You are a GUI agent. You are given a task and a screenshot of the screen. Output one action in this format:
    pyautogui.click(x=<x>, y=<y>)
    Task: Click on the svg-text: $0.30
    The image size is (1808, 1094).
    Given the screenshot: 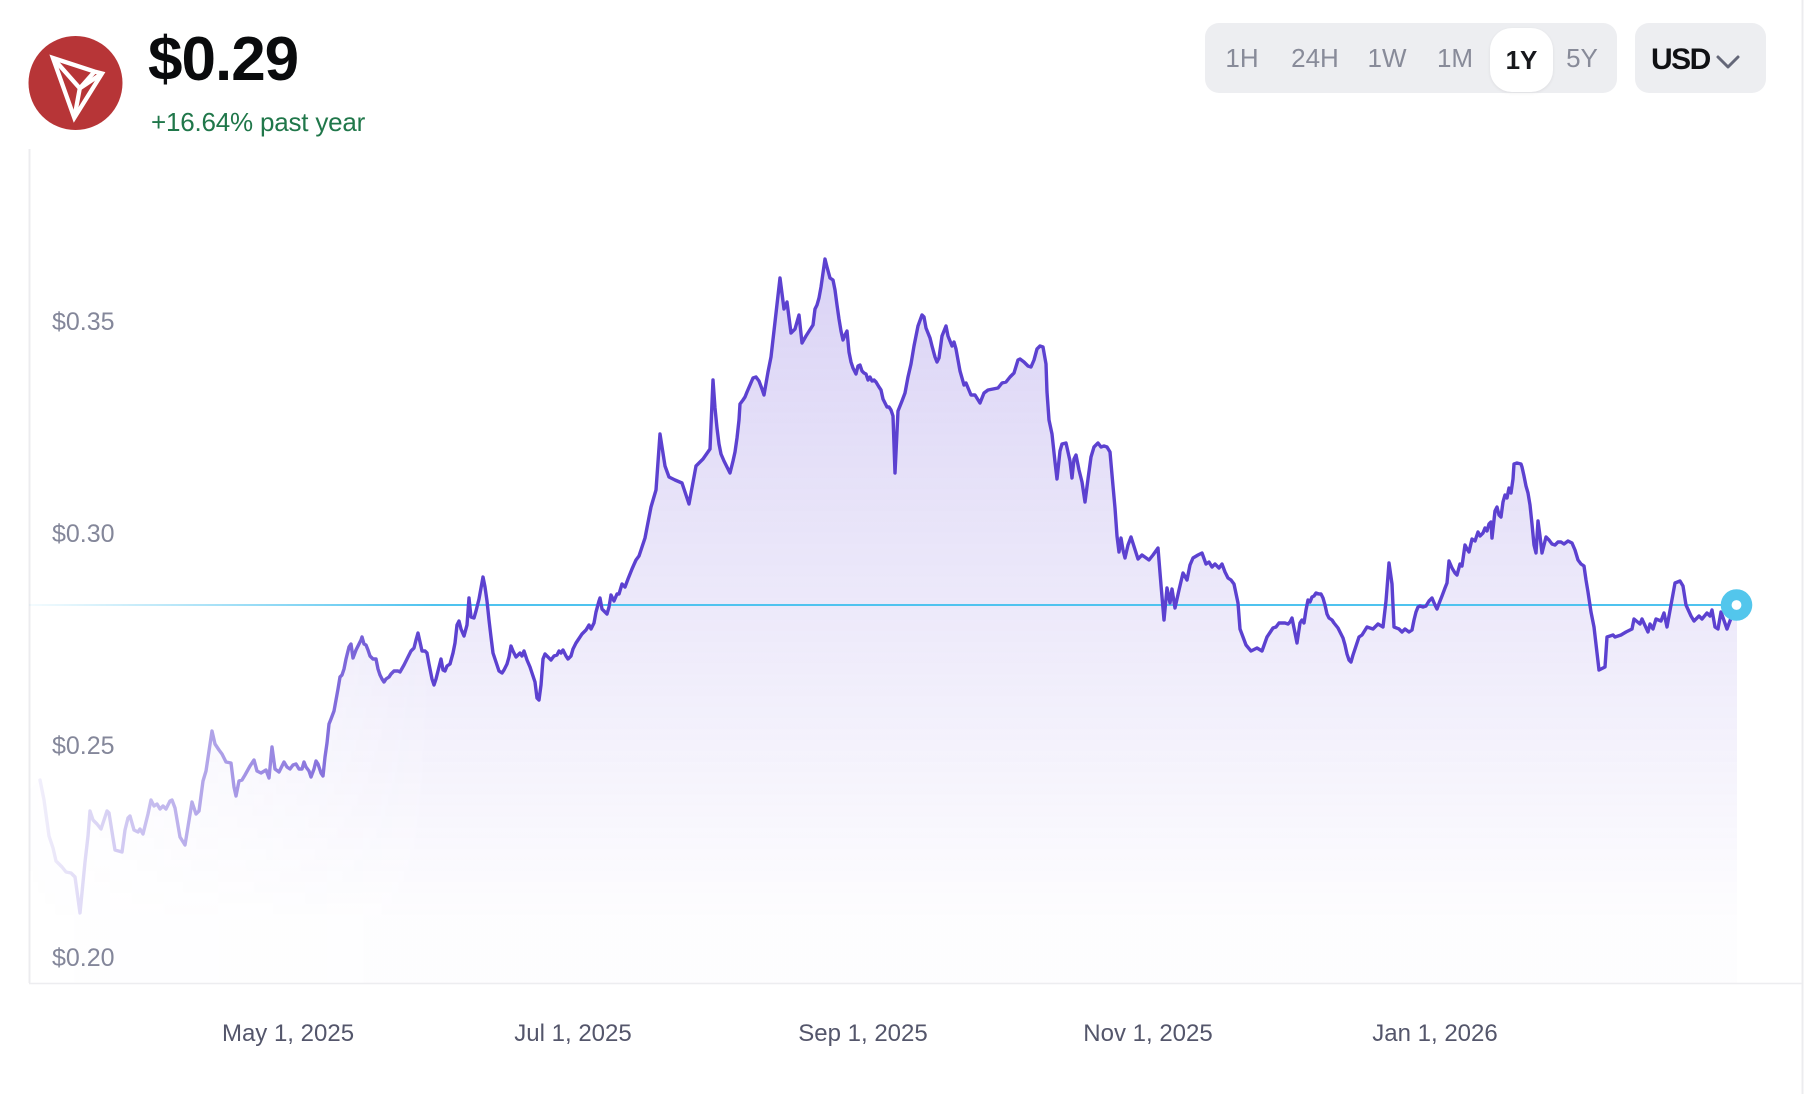 What is the action you would take?
    pyautogui.click(x=83, y=534)
    